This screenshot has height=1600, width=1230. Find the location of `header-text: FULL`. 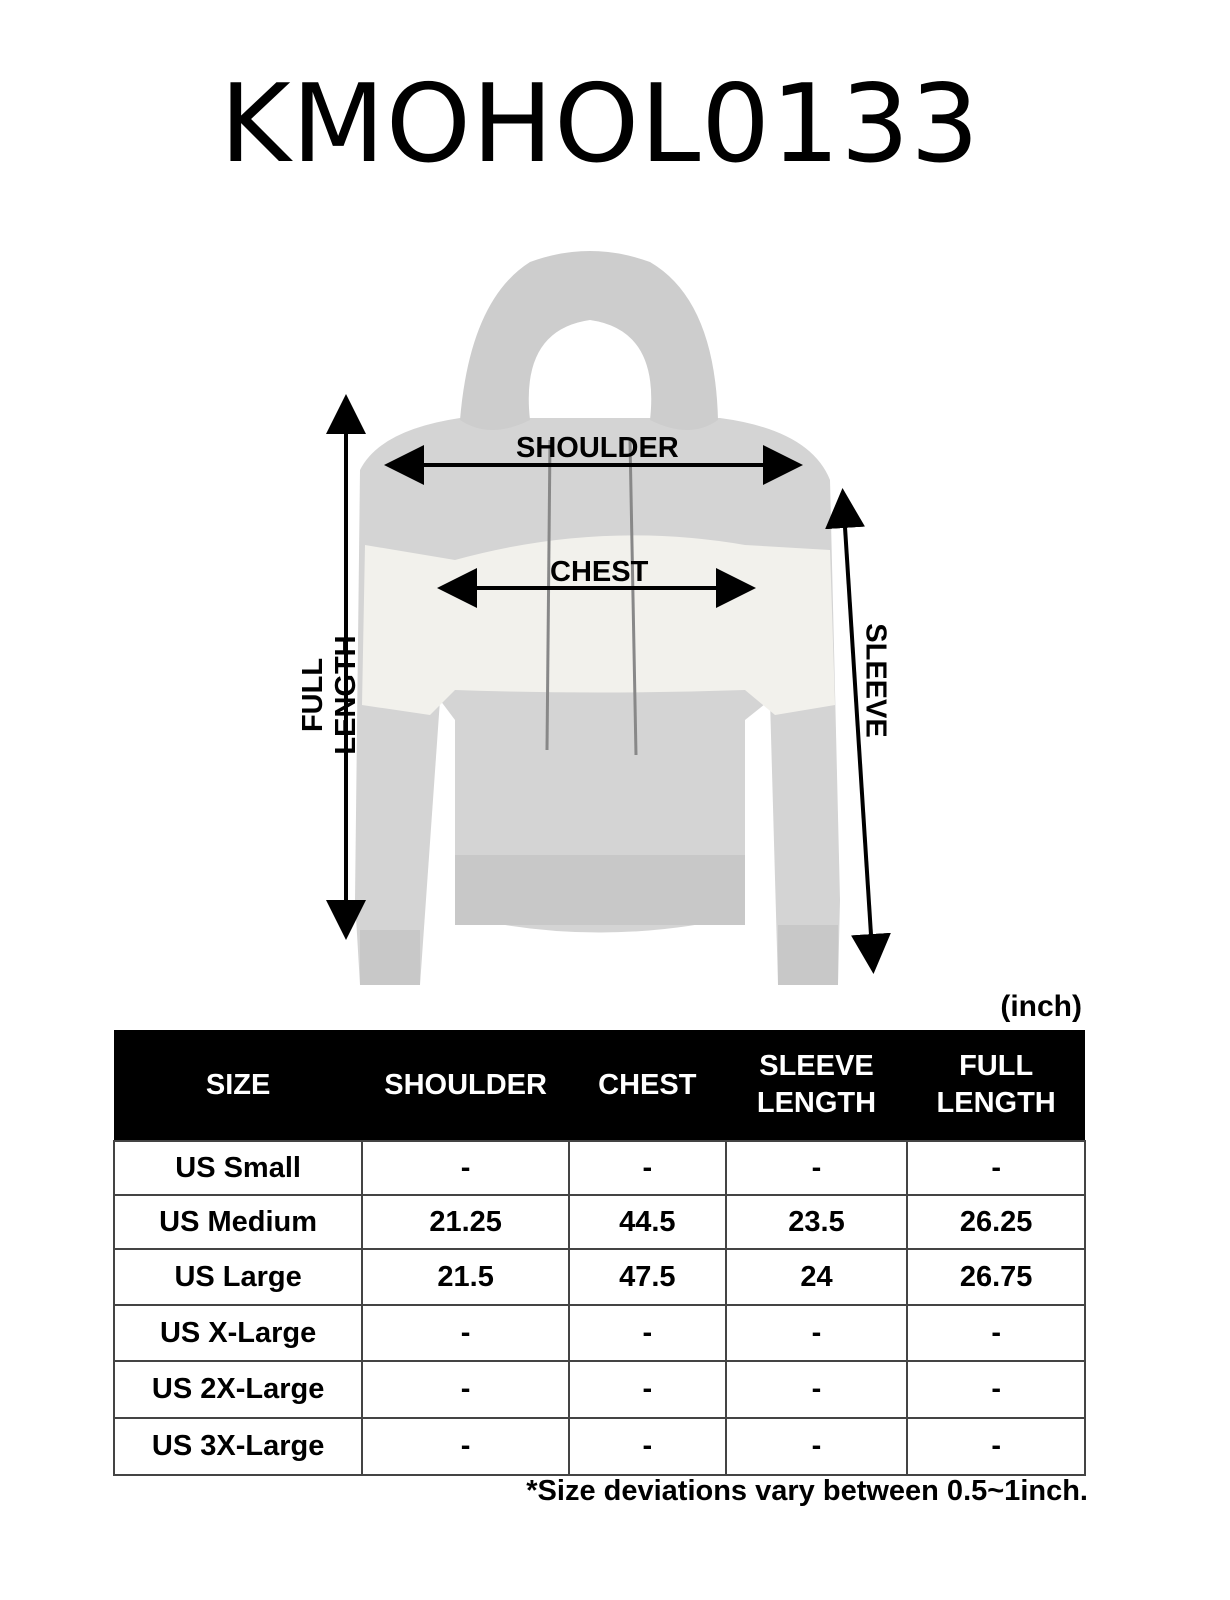

header-text: FULL is located at coordinates (996, 1066).